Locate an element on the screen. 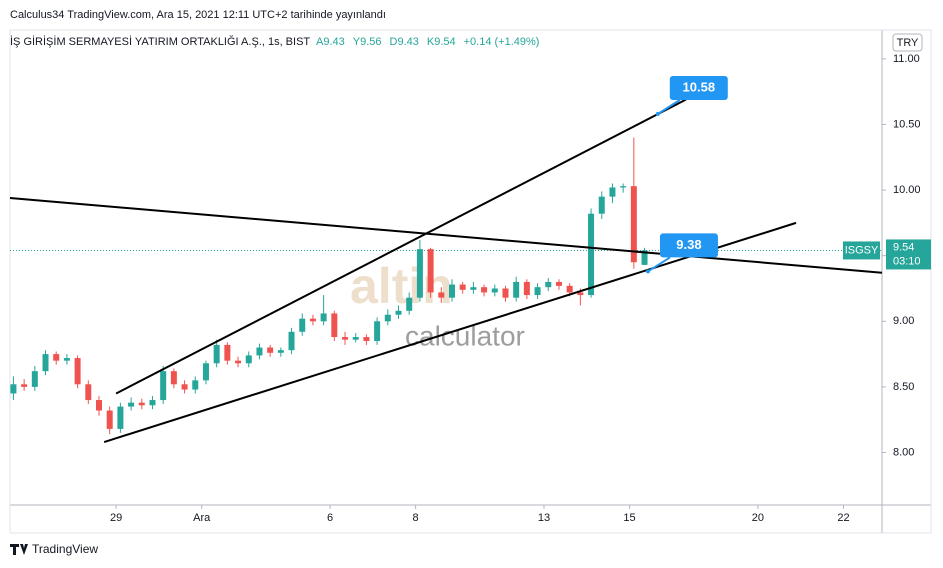 The width and height of the screenshot is (943, 568). x-tick-label: 29 is located at coordinates (116, 518).